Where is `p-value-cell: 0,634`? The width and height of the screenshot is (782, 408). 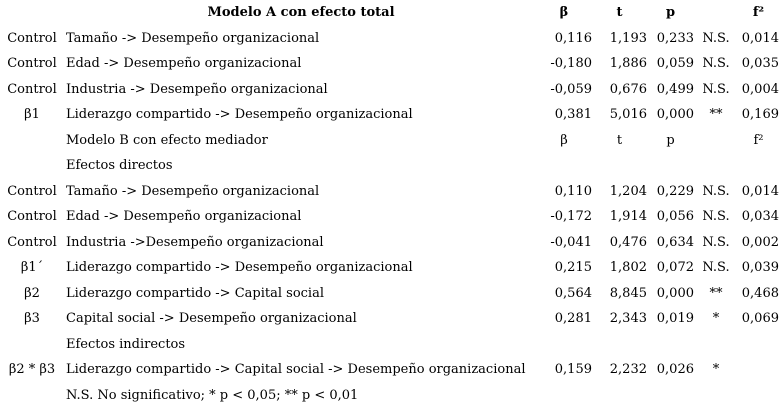 p-value-cell: 0,634 is located at coordinates (675, 242).